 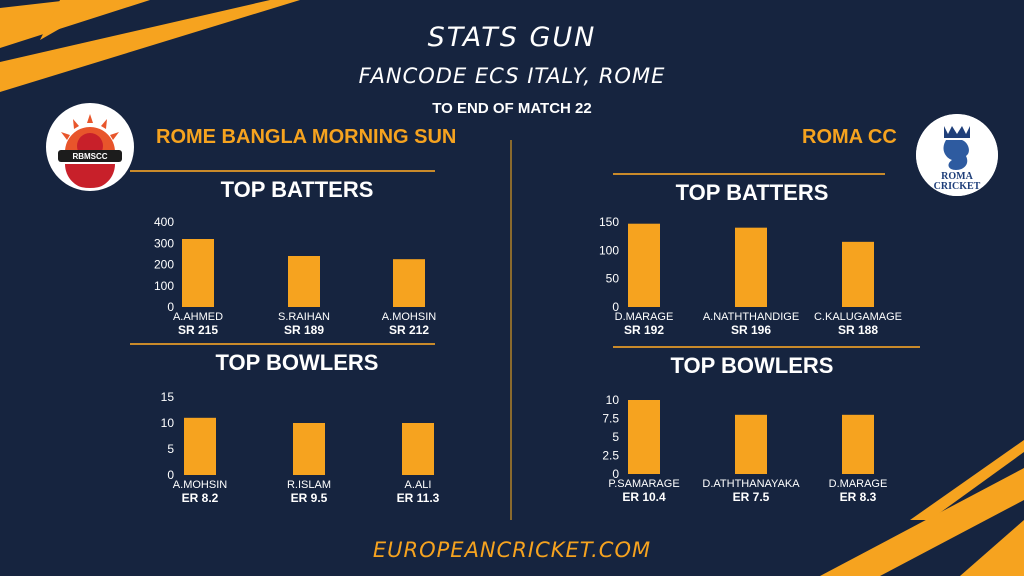 I want to click on rbmscc-logo-graphic: RBMSCC, so click(x=90, y=147).